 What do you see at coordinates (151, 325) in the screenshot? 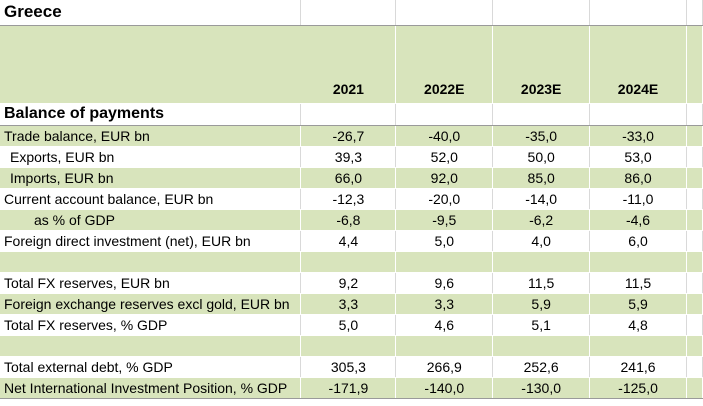
I see `row-label: Total FX reserves, % GDP` at bounding box center [151, 325].